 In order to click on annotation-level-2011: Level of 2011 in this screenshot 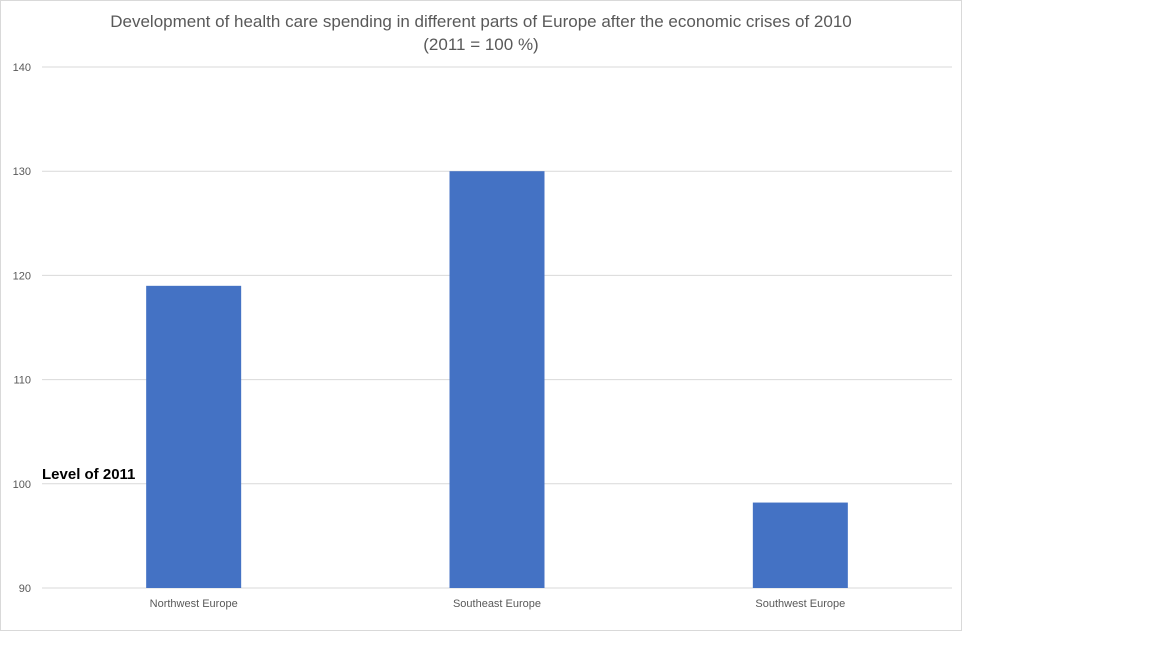, I will do `click(89, 474)`.